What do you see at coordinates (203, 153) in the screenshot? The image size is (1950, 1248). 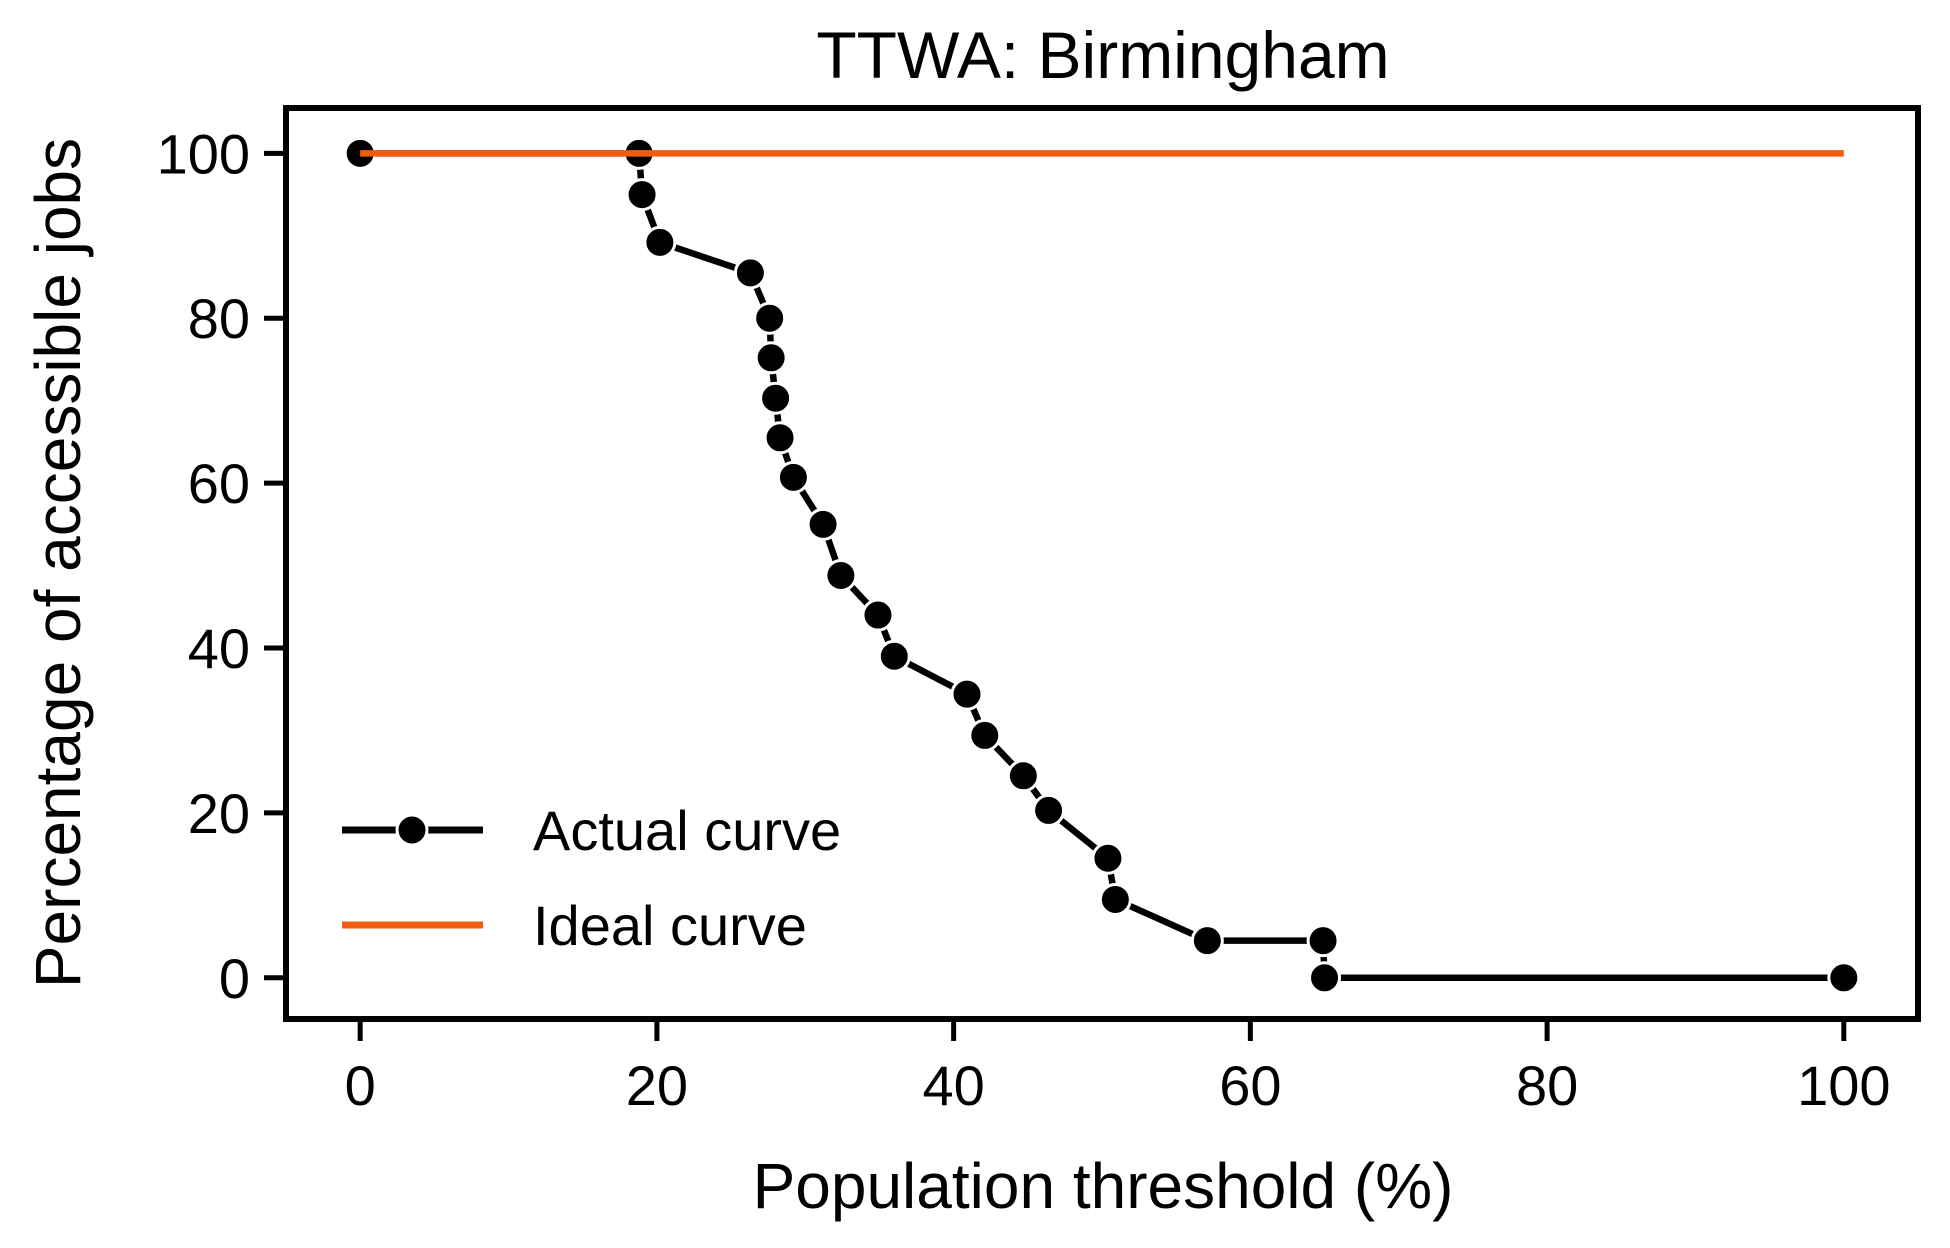 I see `y-tick-label: 100` at bounding box center [203, 153].